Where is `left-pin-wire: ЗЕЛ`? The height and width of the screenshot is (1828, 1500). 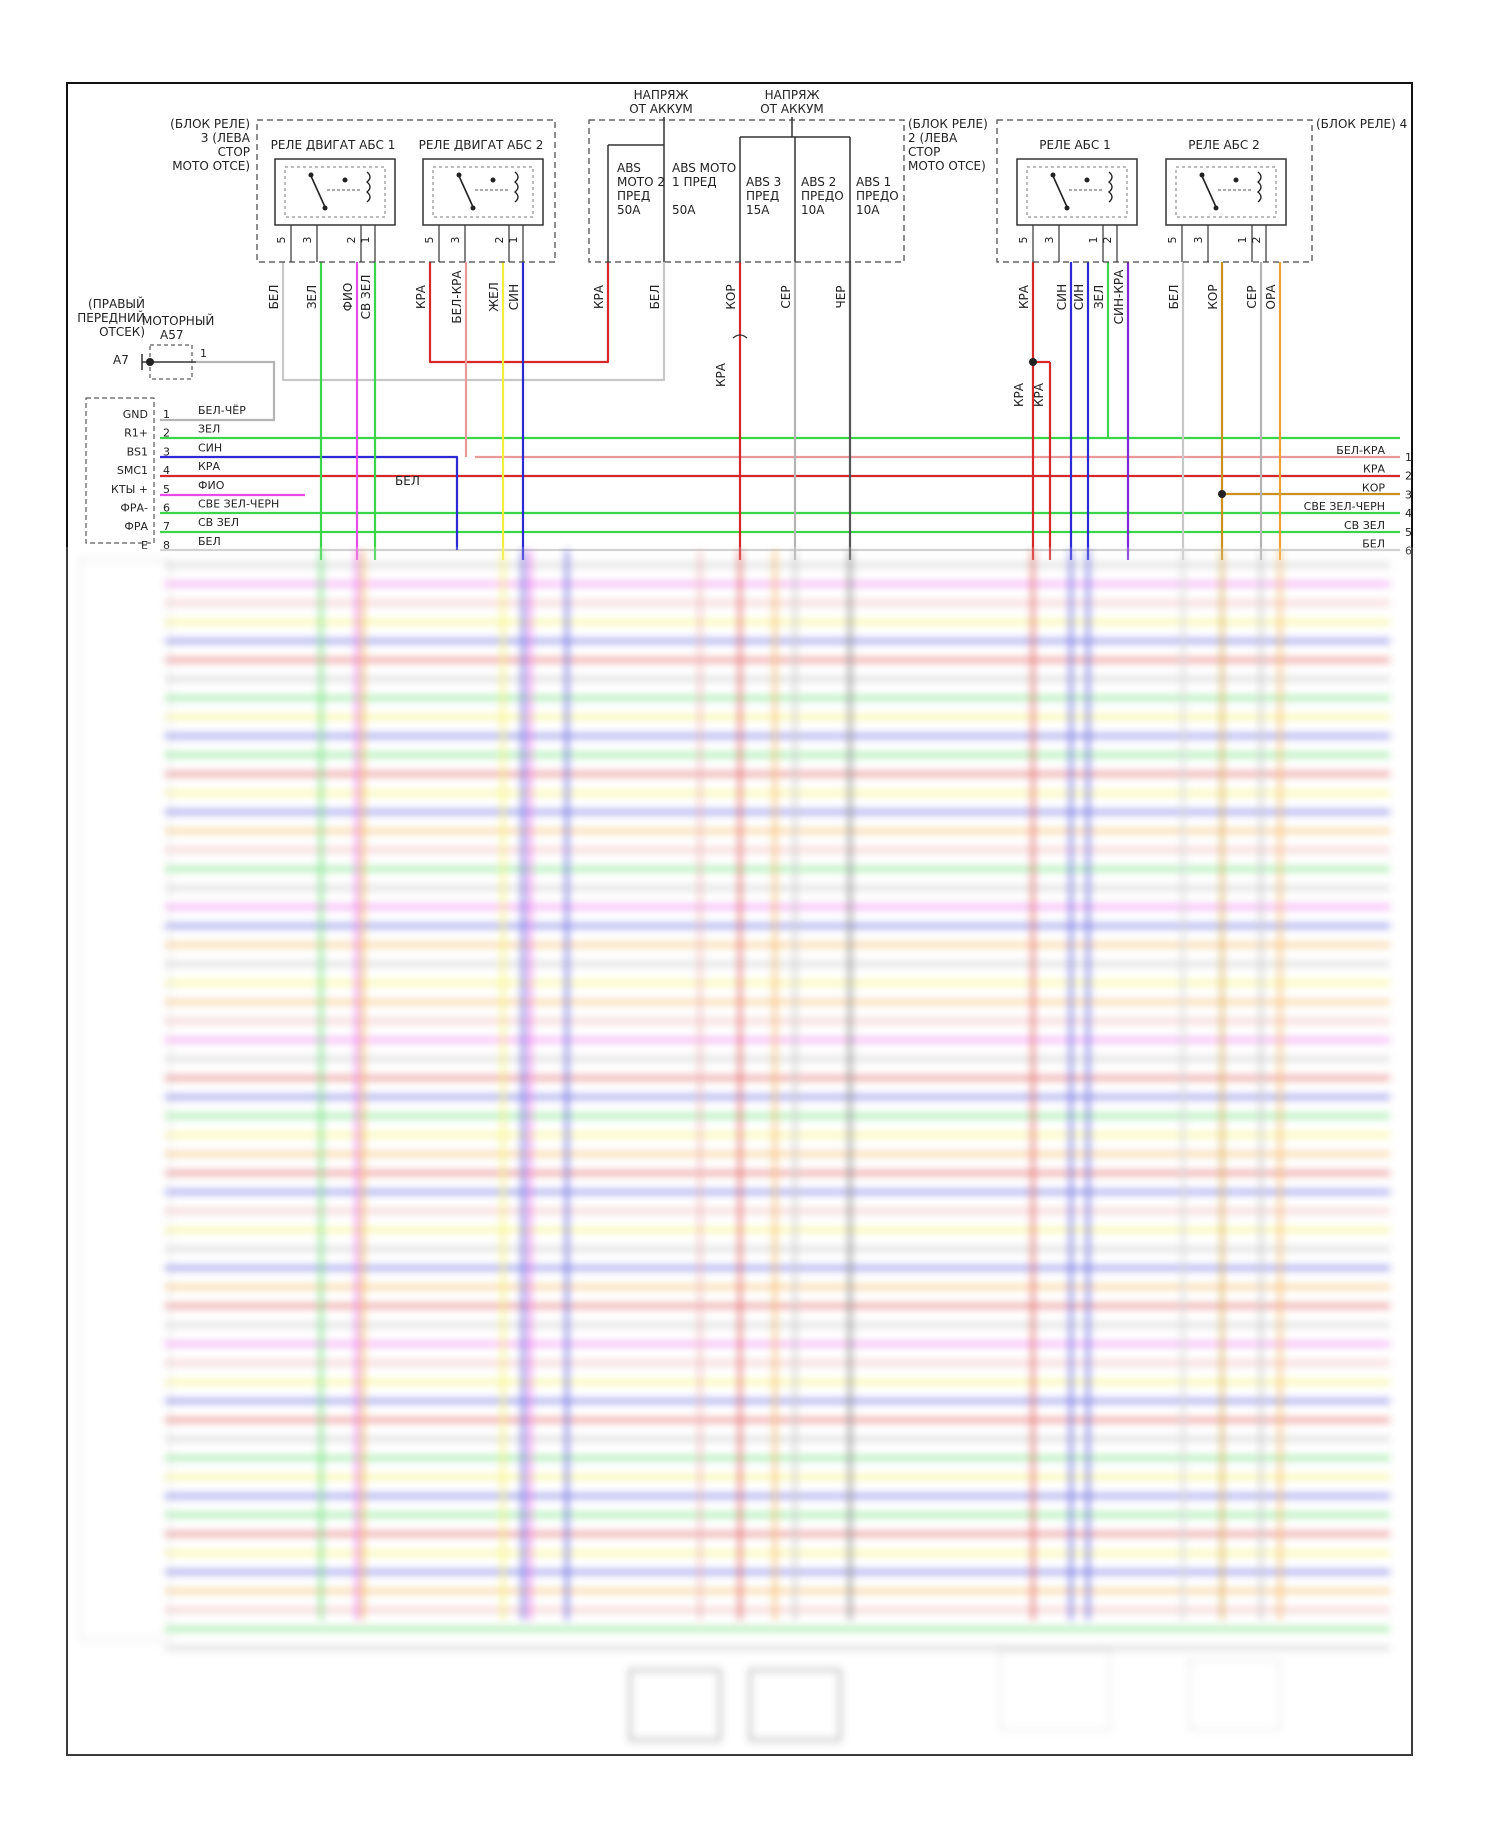
left-pin-wire: ЗЕЛ is located at coordinates (209, 429).